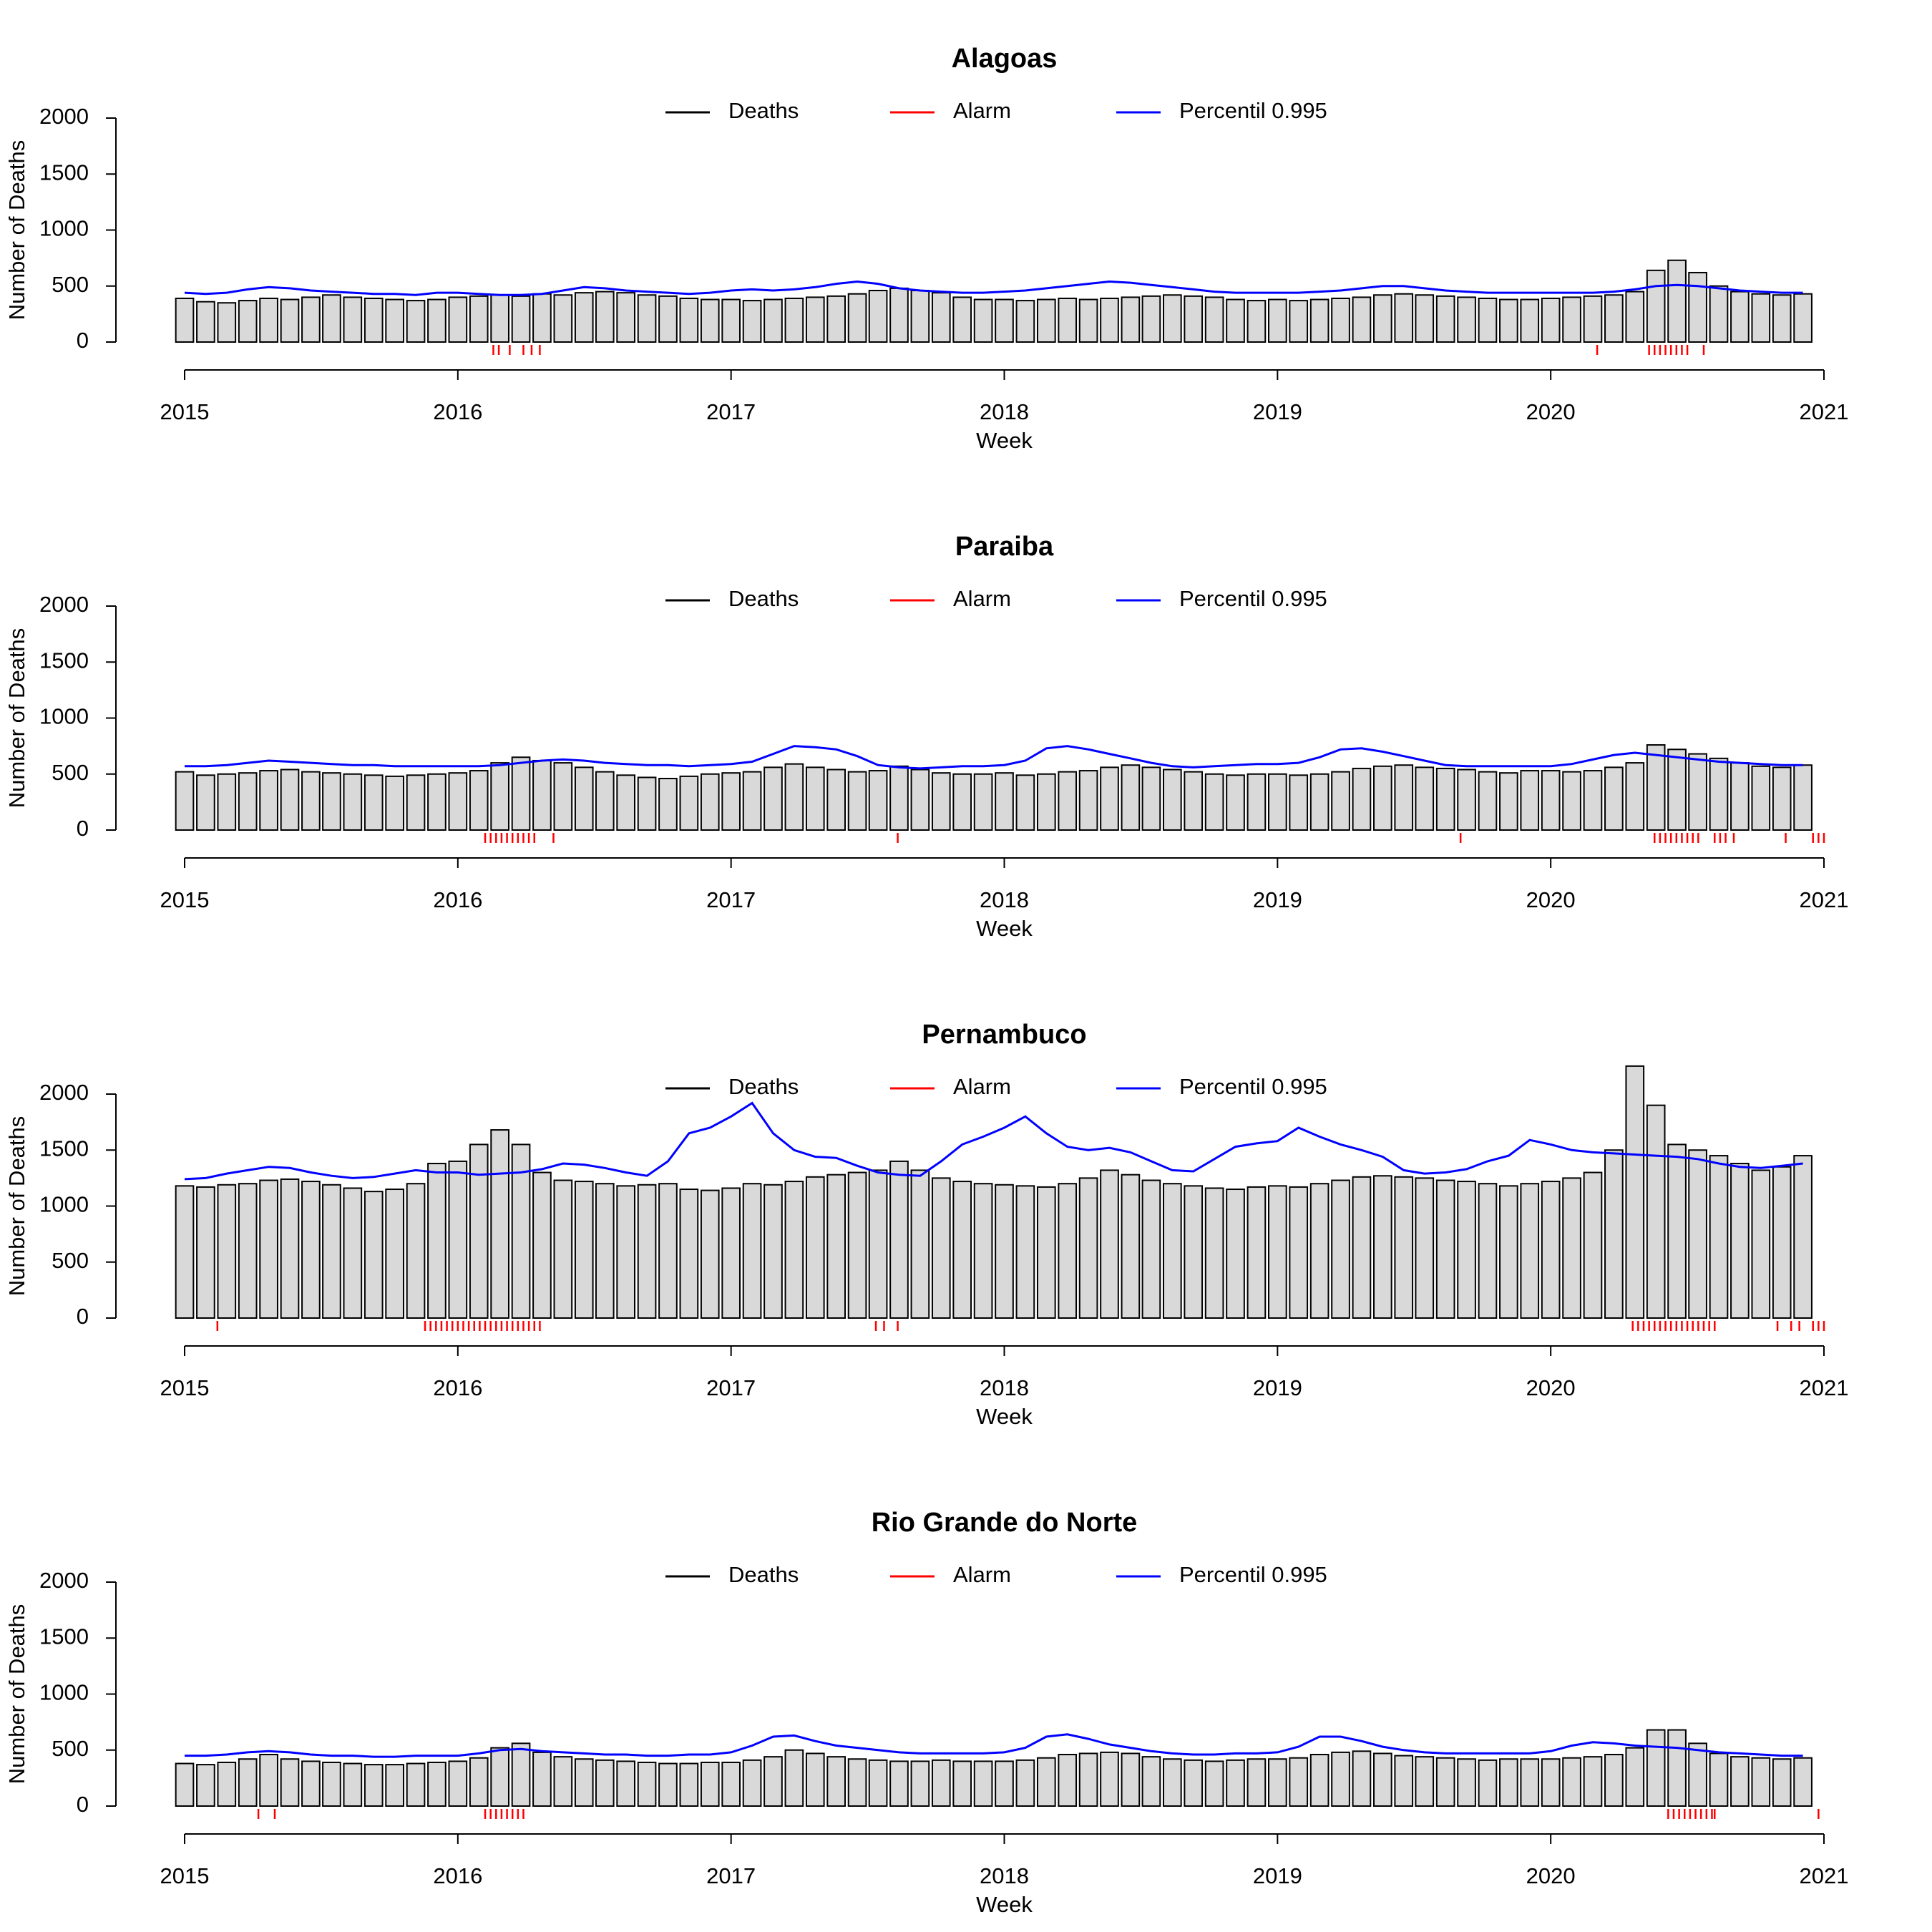  Describe the element at coordinates (1004, 928) in the screenshot. I see `x-axis-title: Week` at that location.